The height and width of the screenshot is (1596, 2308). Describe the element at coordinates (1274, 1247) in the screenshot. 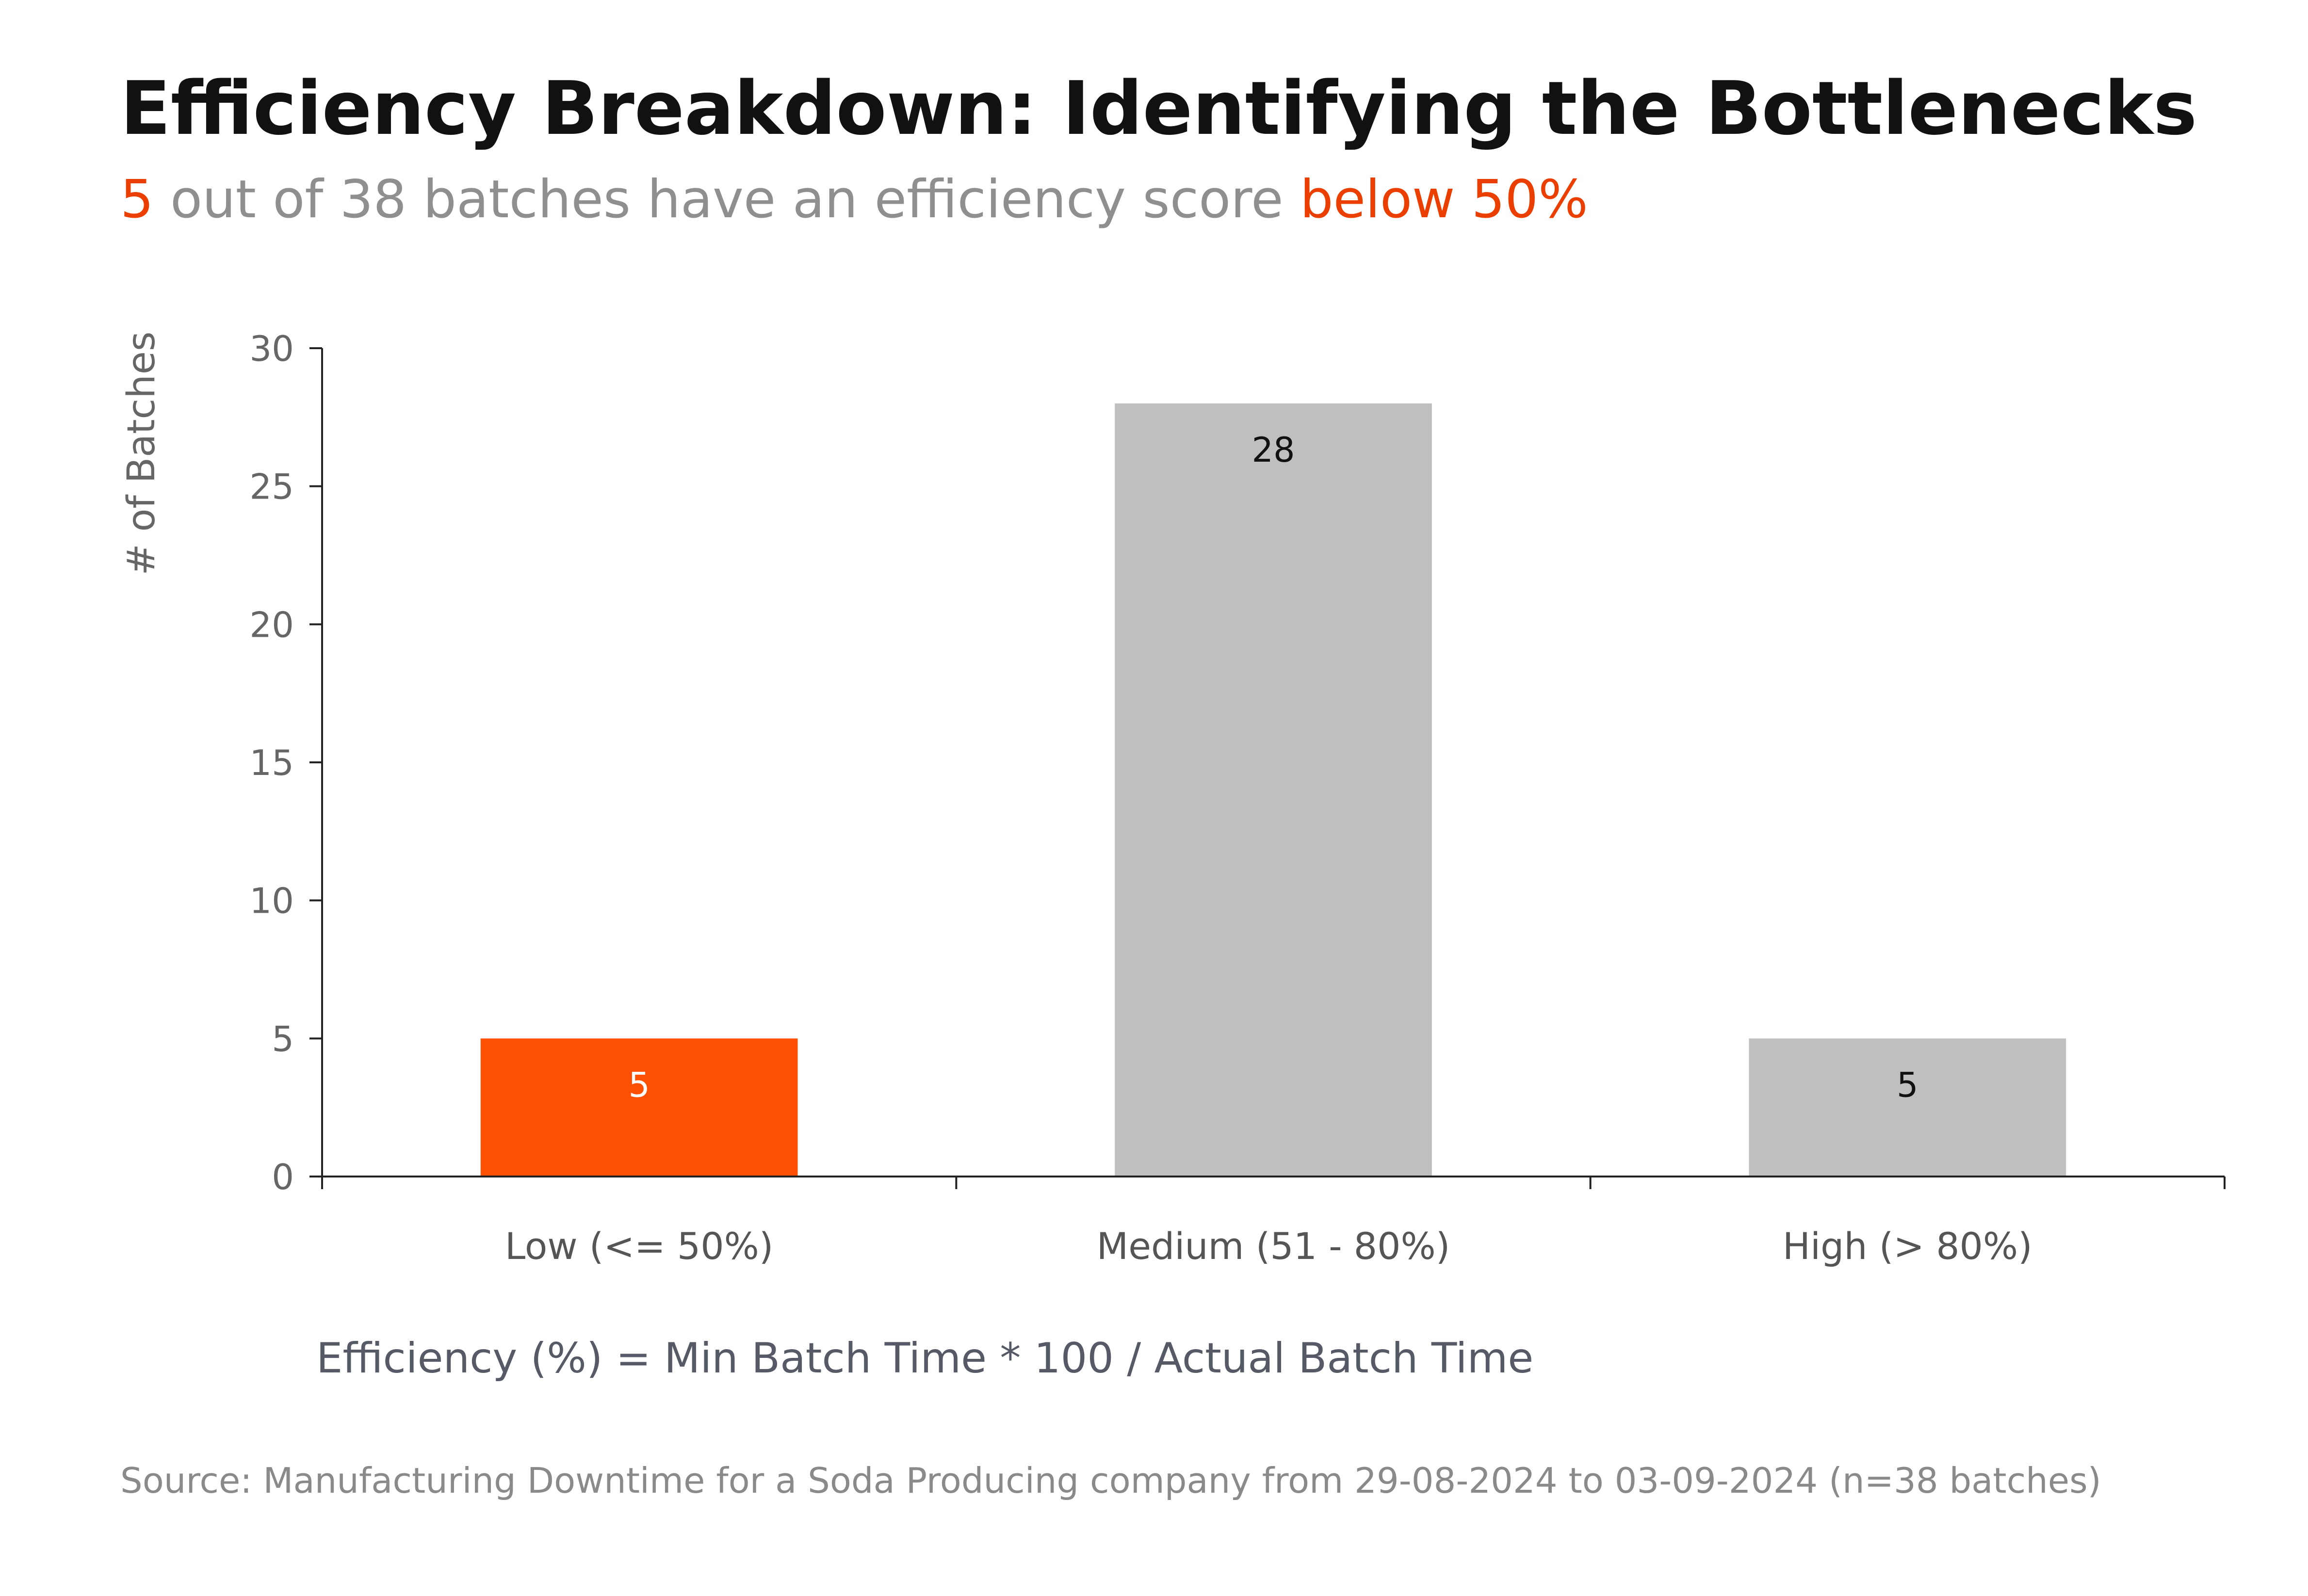

I see `x-category-label: Medium (51 - 80%)` at that location.